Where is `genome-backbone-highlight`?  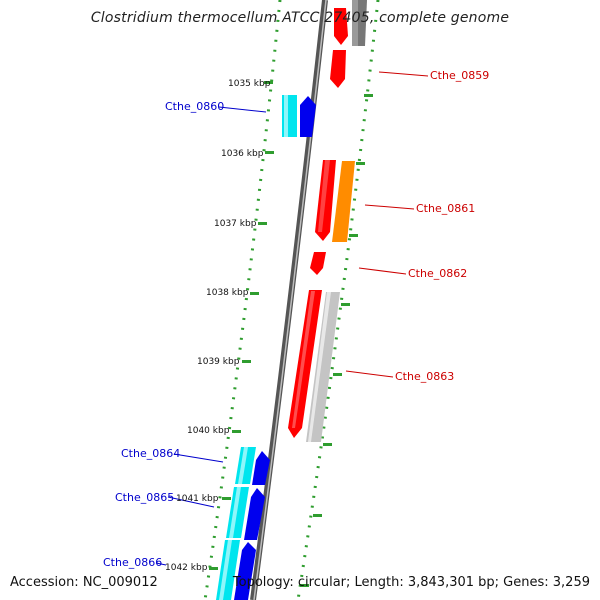 genome-backbone-highlight is located at coordinates (290, 300).